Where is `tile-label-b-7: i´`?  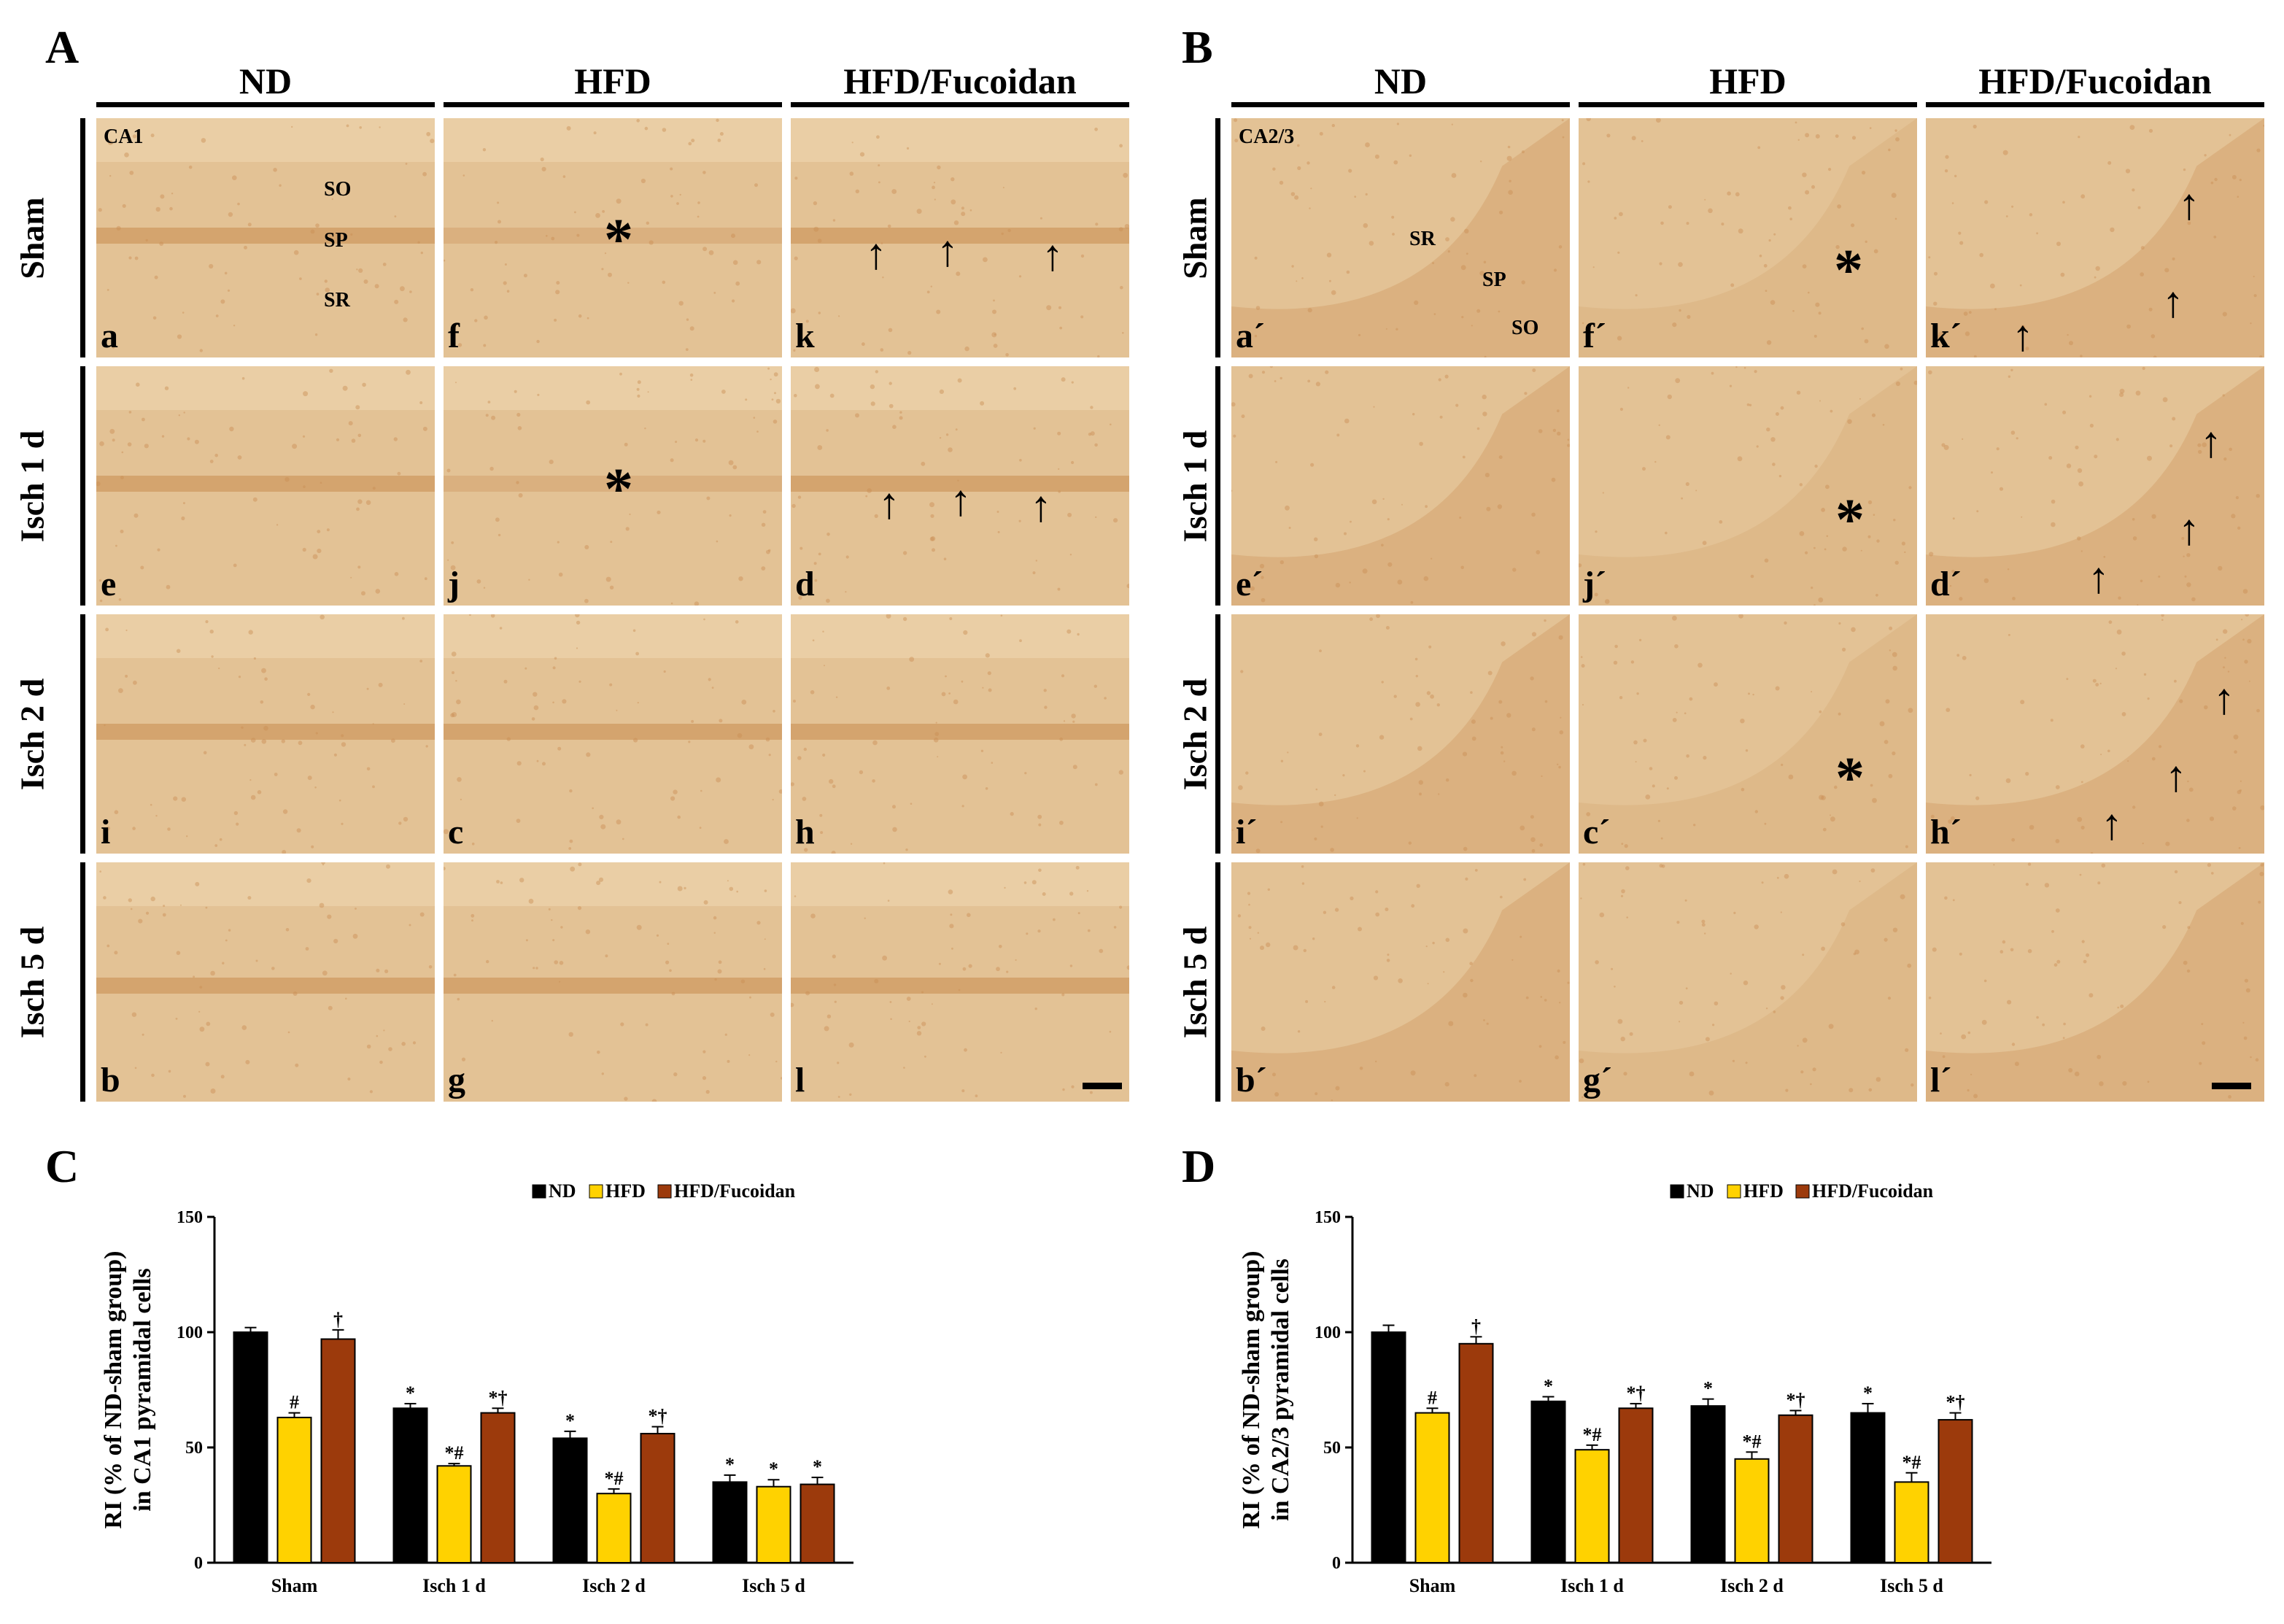
tile-label-b-7: i´ is located at coordinates (1247, 832).